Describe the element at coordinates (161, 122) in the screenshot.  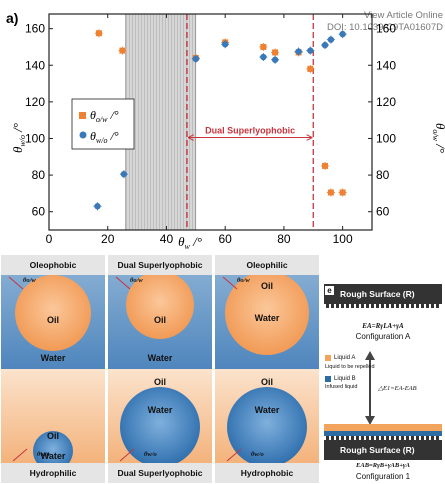
I see `shaded-region` at that location.